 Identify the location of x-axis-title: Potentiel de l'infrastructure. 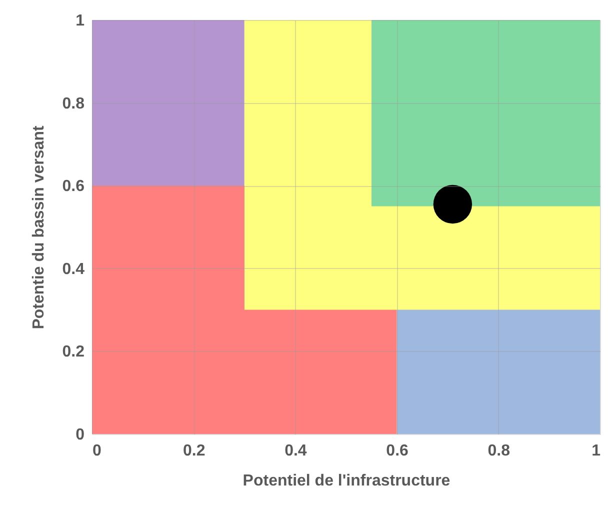
(346, 481).